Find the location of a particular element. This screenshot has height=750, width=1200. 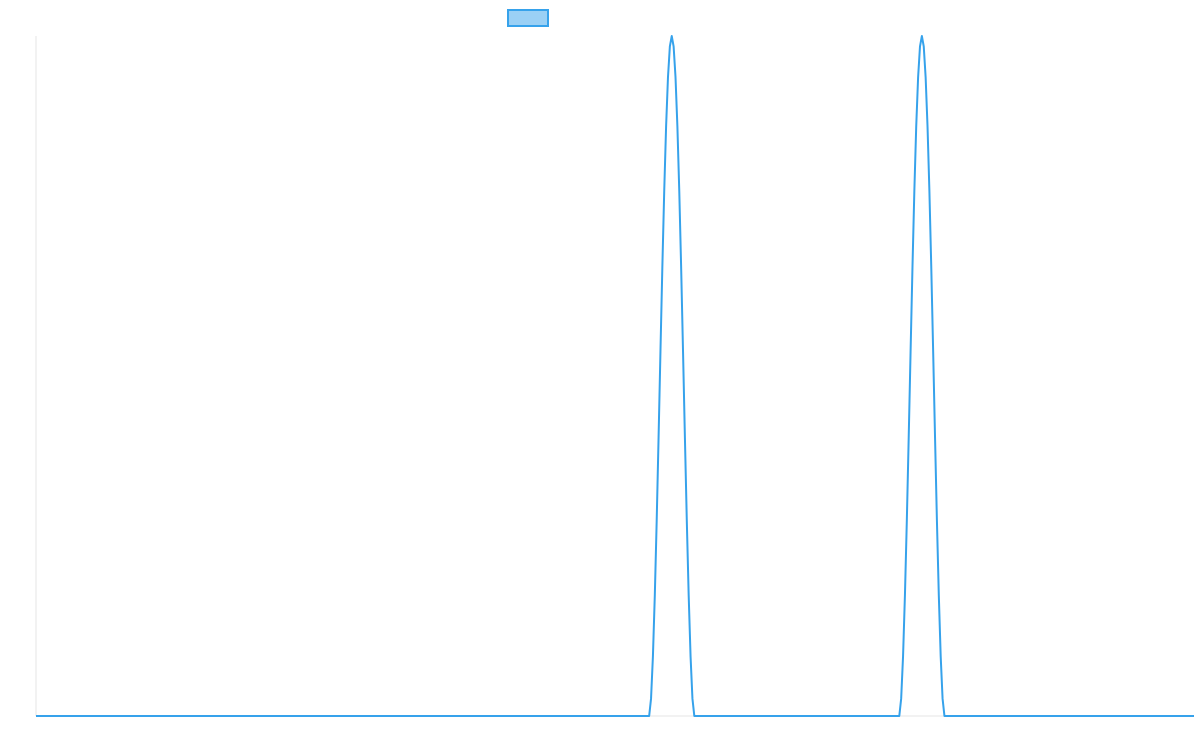

legend is located at coordinates (528, 18).